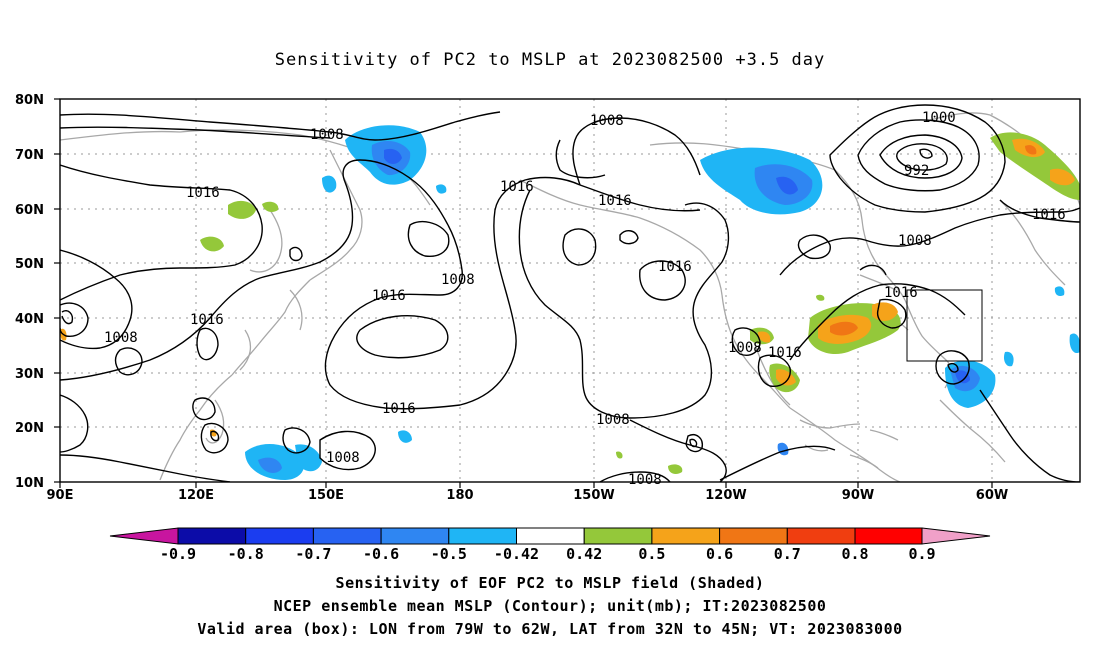 Image resolution: width=1100 pixels, height=650 pixels. I want to click on longitude-labels: 90E 120E 150E 180 150W 120W 90W 60W, so click(528, 495).